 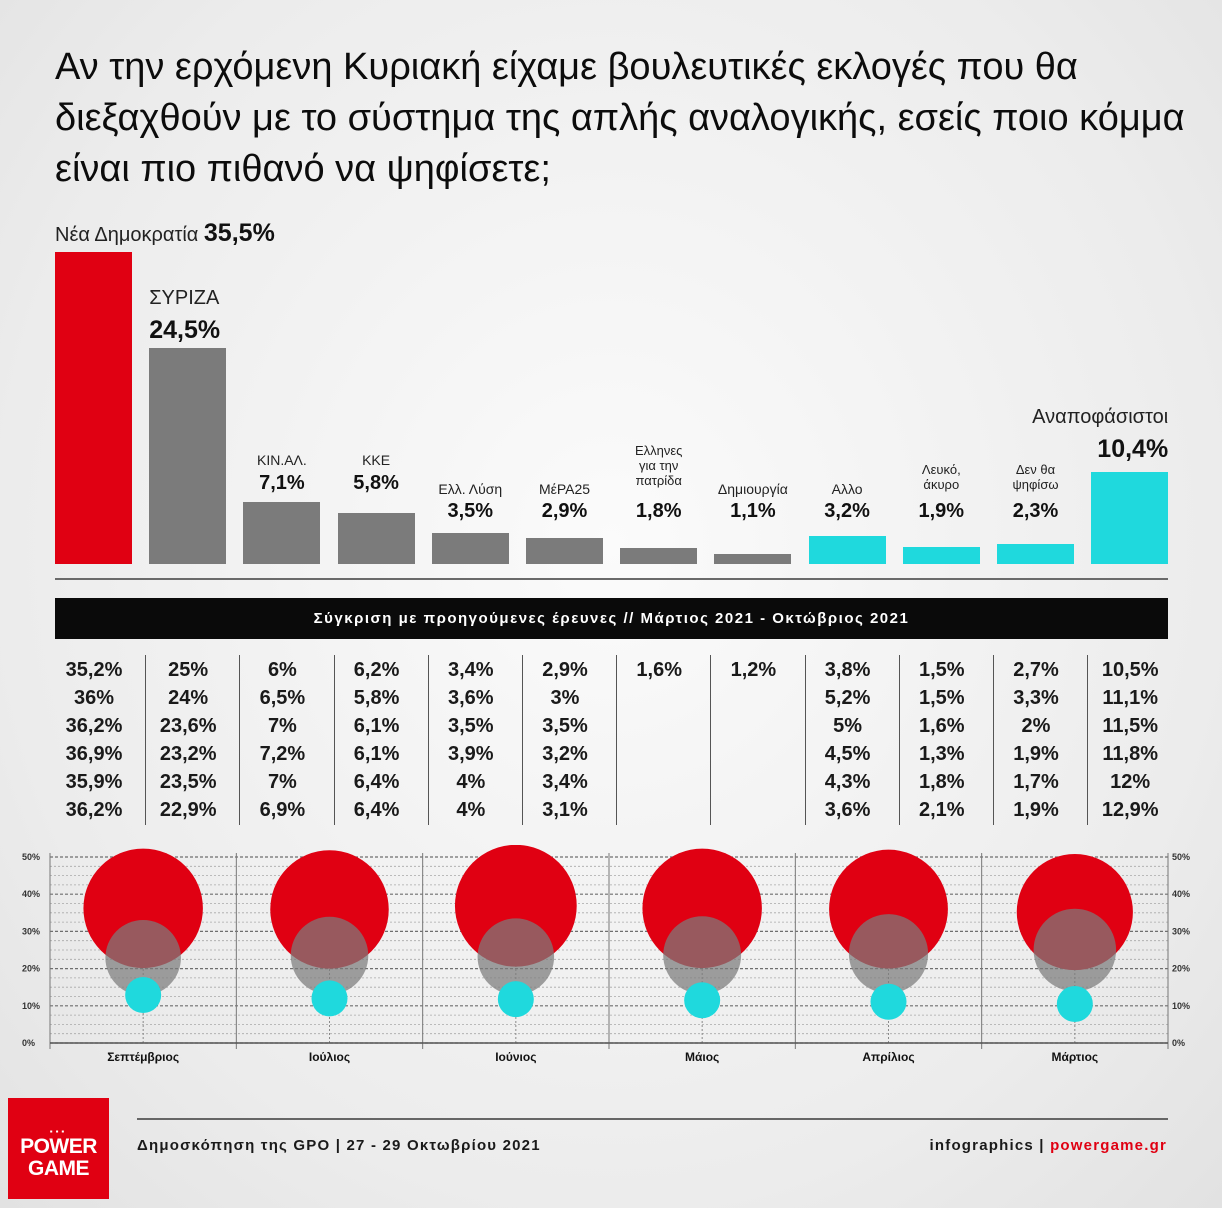 What do you see at coordinates (1035, 477) in the screenshot?
I see `bar-label-10: Δεν θα ψηφίσω` at bounding box center [1035, 477].